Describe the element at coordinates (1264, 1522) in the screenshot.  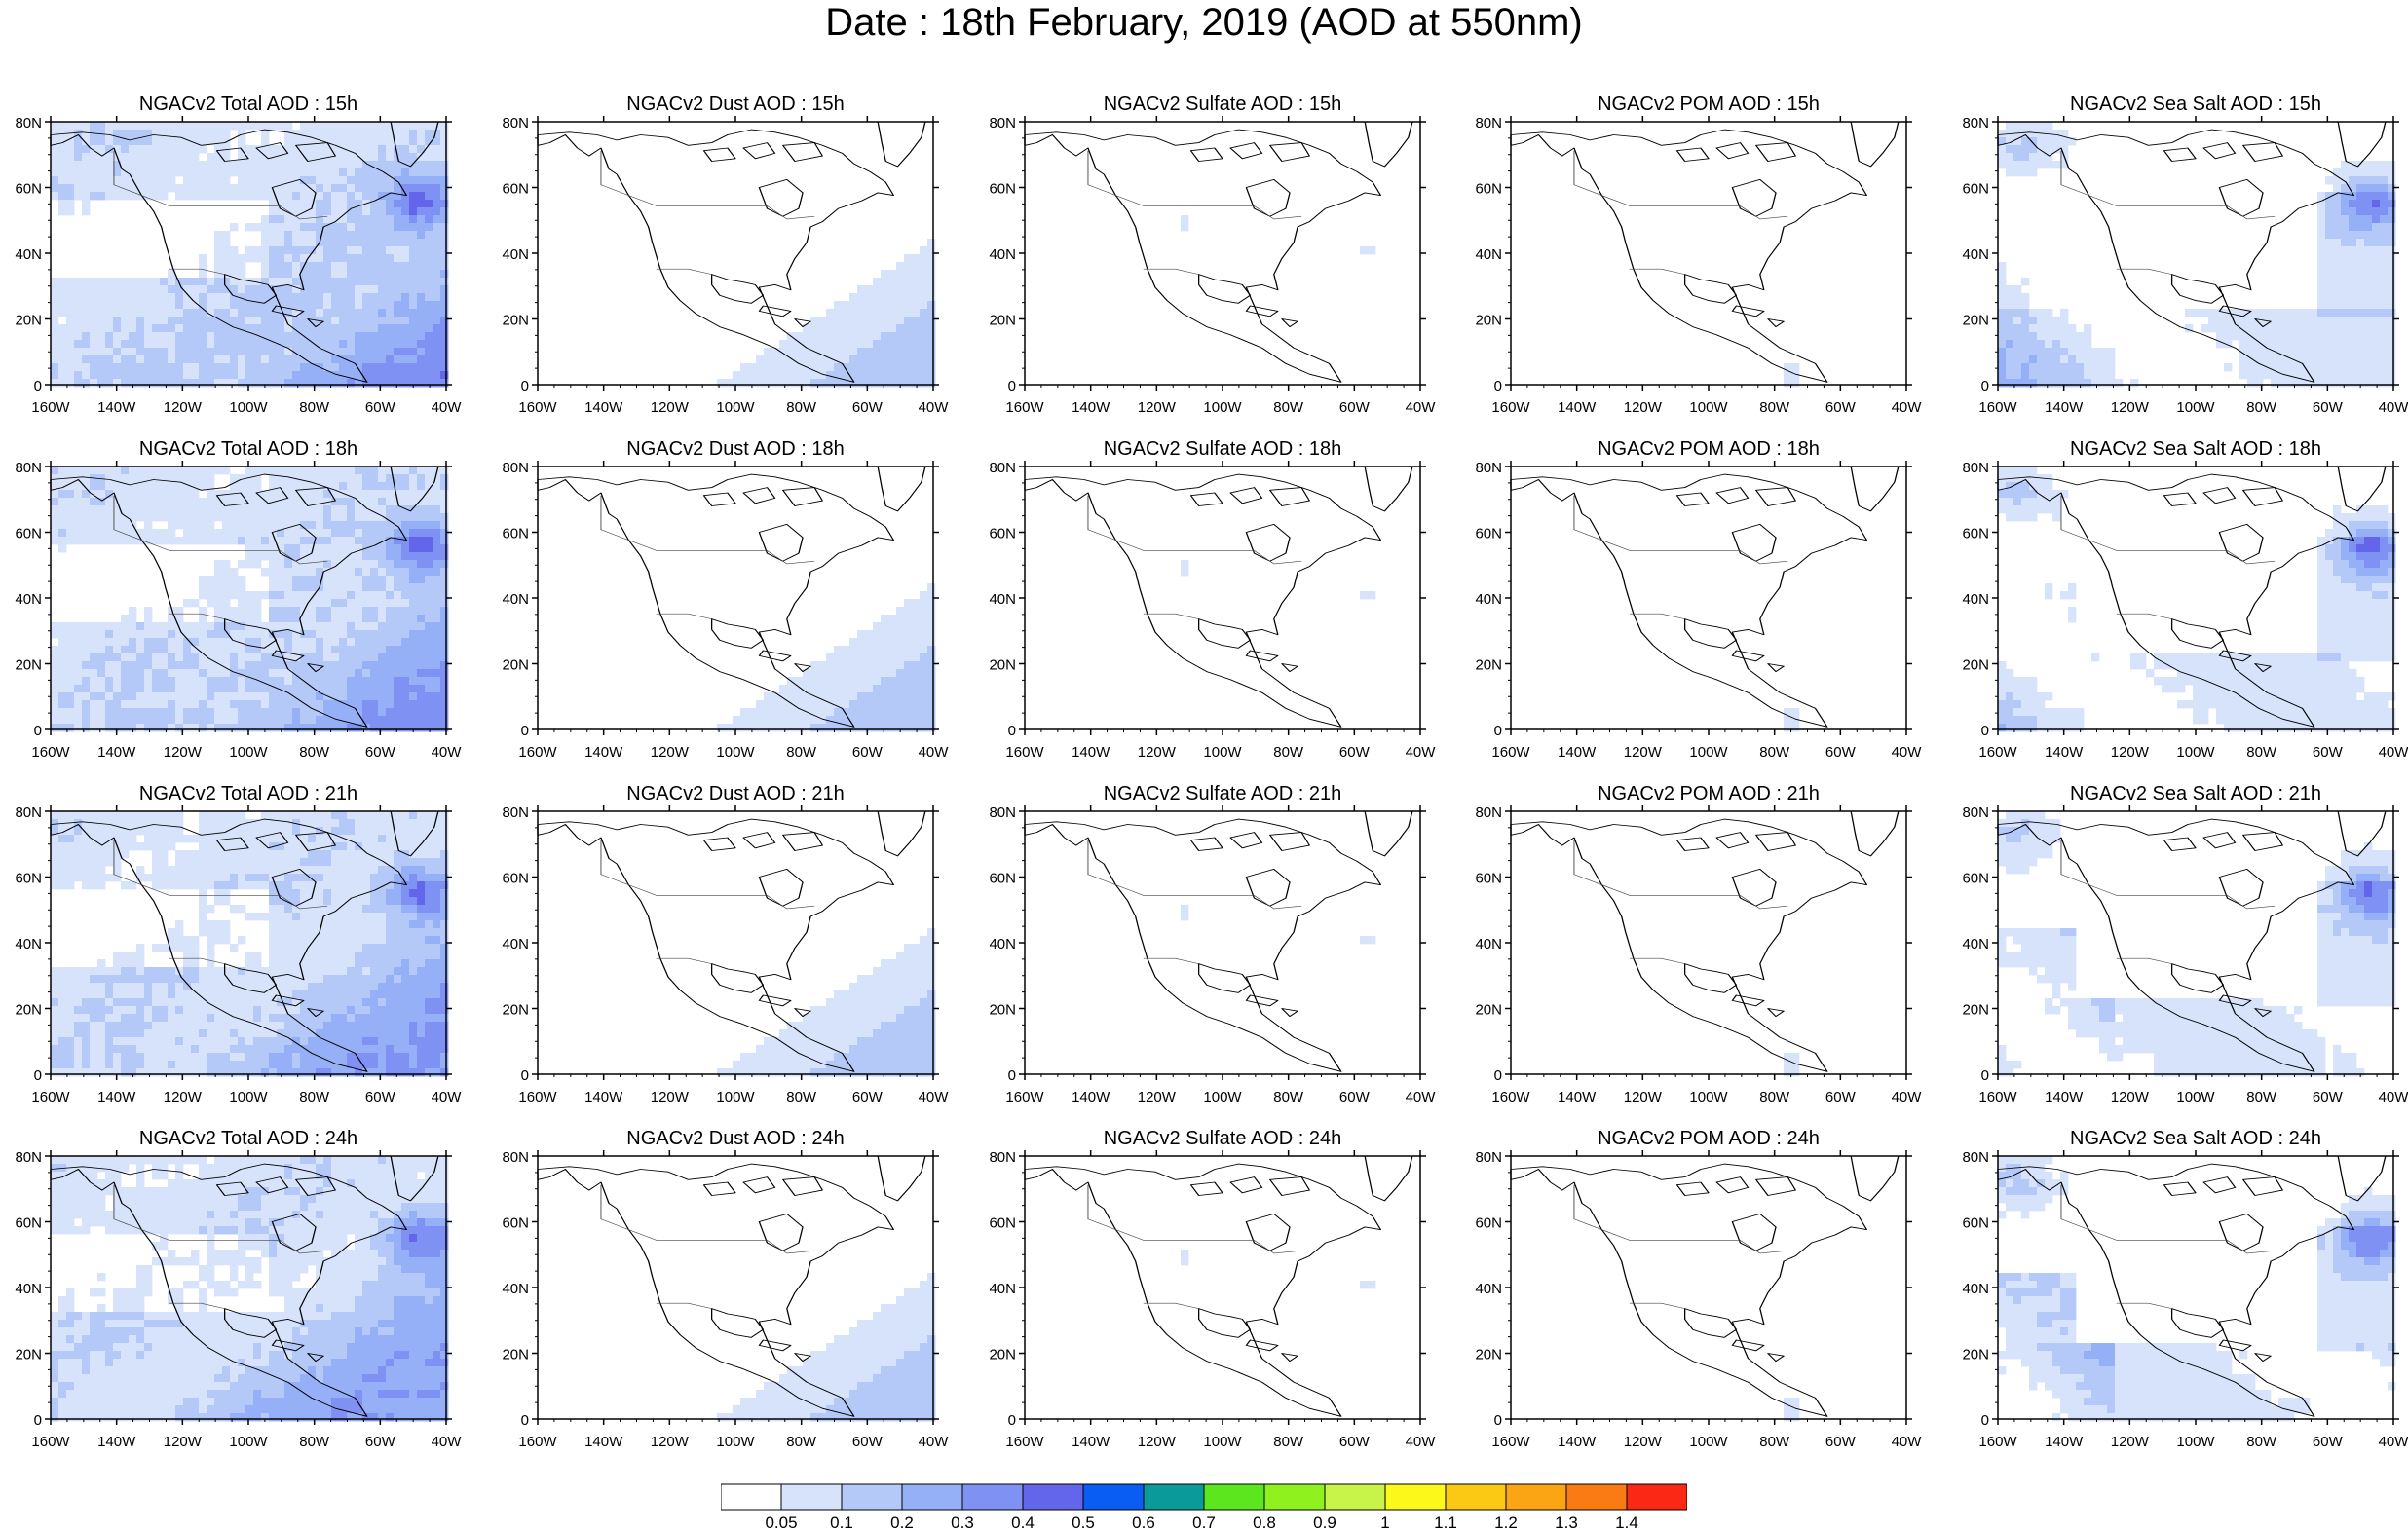
I see `colorbar-label: 0.8` at that location.